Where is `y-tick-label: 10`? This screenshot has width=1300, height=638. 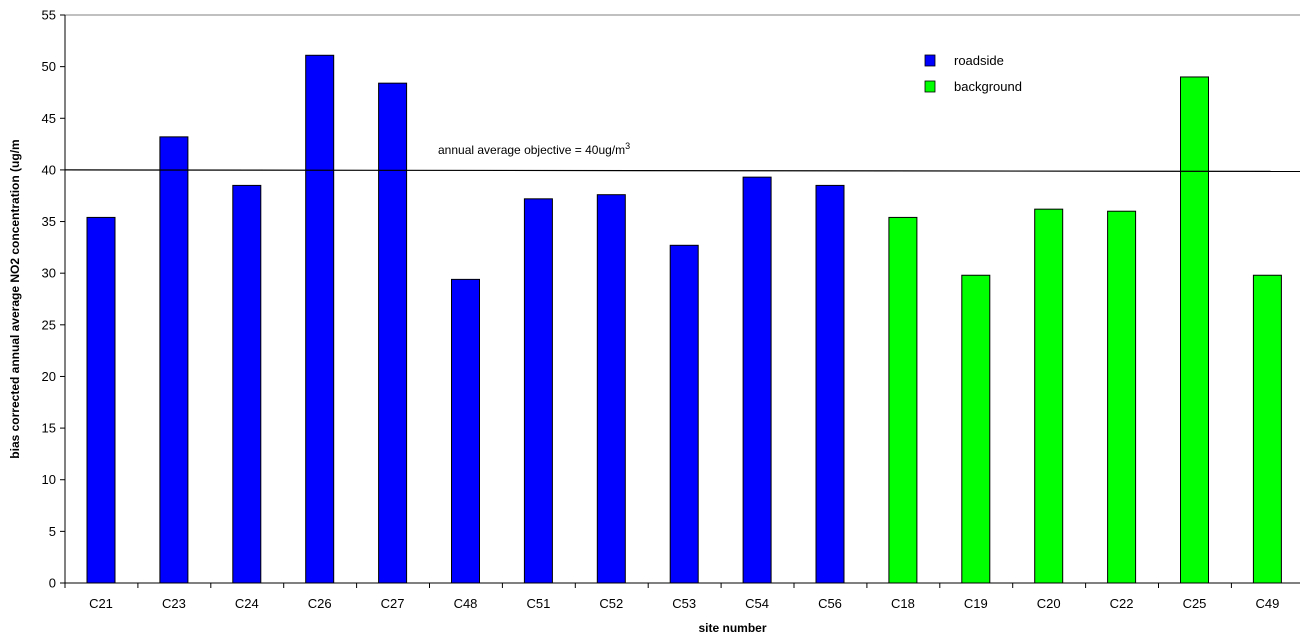
y-tick-label: 10 is located at coordinates (49, 479).